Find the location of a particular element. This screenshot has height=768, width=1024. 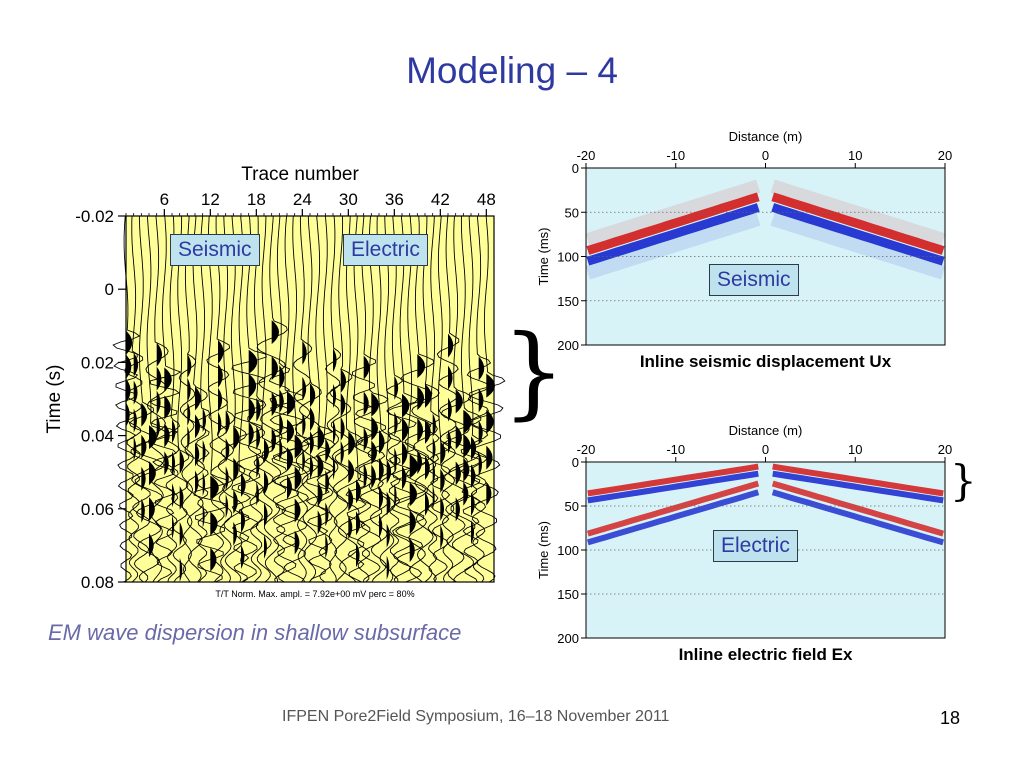

faint-wavefront is located at coordinates (673, 246).